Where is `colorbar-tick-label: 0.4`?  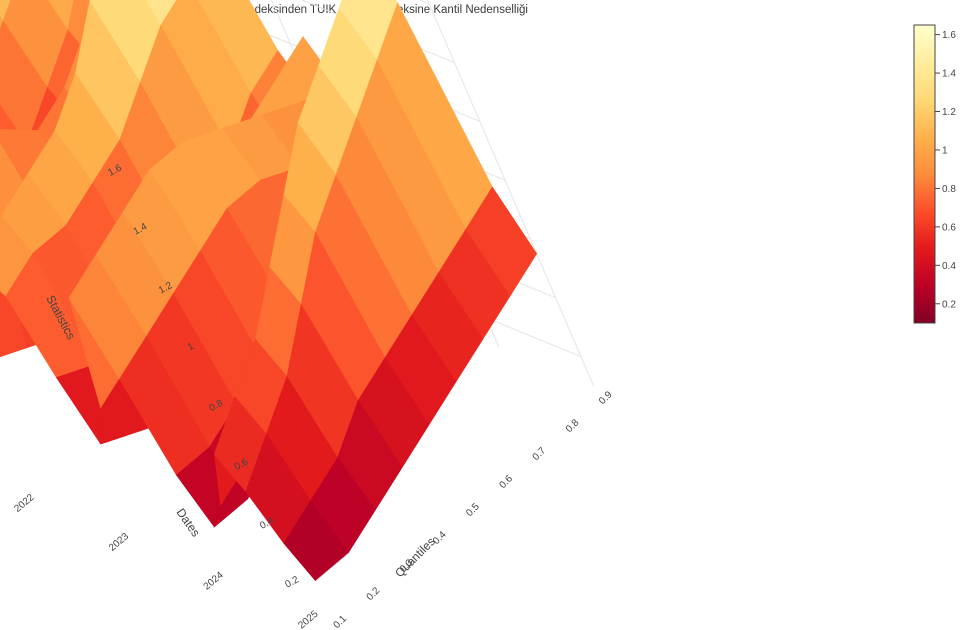 colorbar-tick-label: 0.4 is located at coordinates (949, 266).